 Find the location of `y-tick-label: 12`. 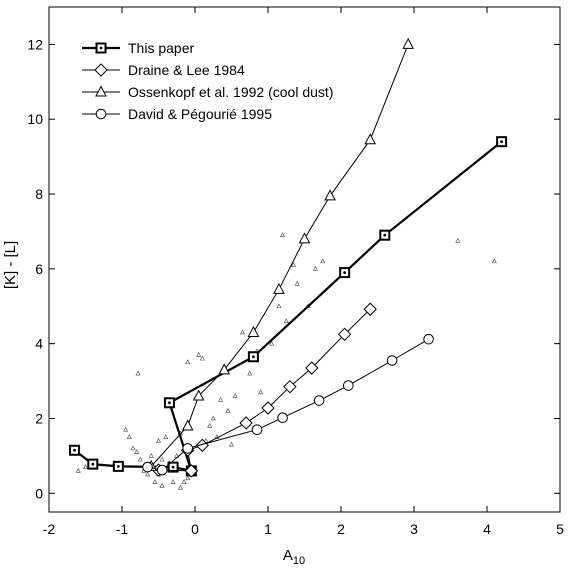

y-tick-label: 12 is located at coordinates (35, 44).